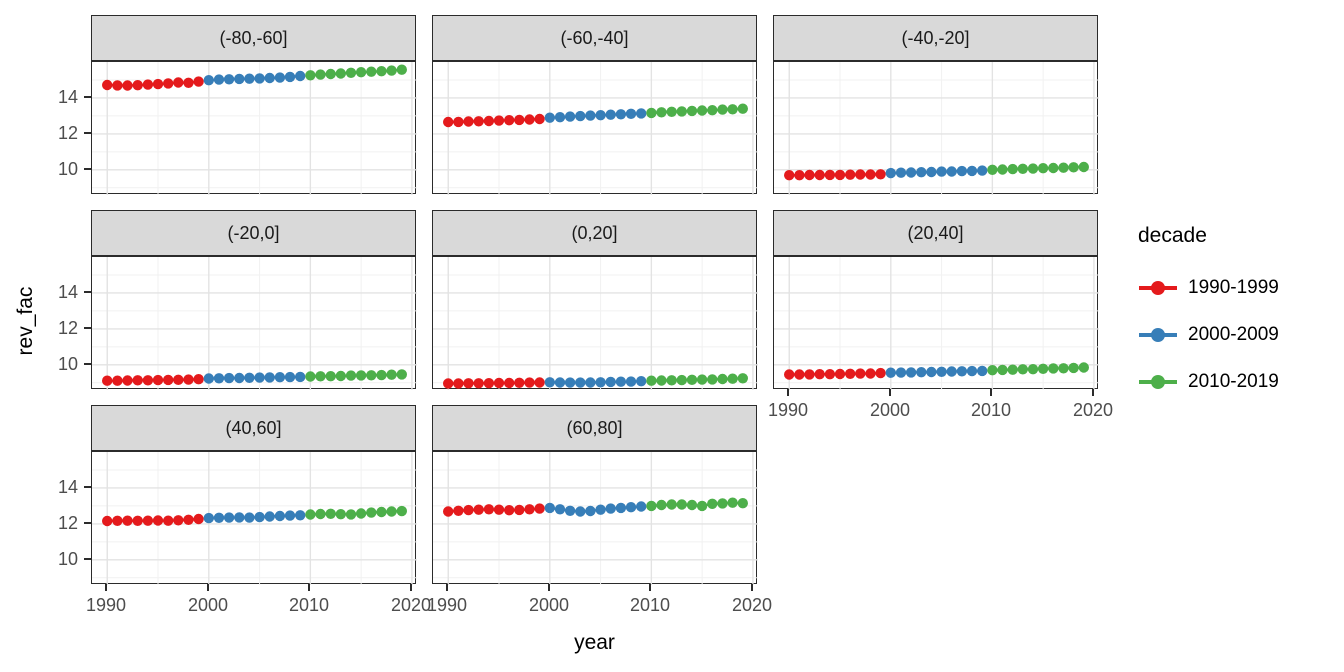  Describe the element at coordinates (208, 605) in the screenshot. I see `x-tick-label: 2000` at that location.